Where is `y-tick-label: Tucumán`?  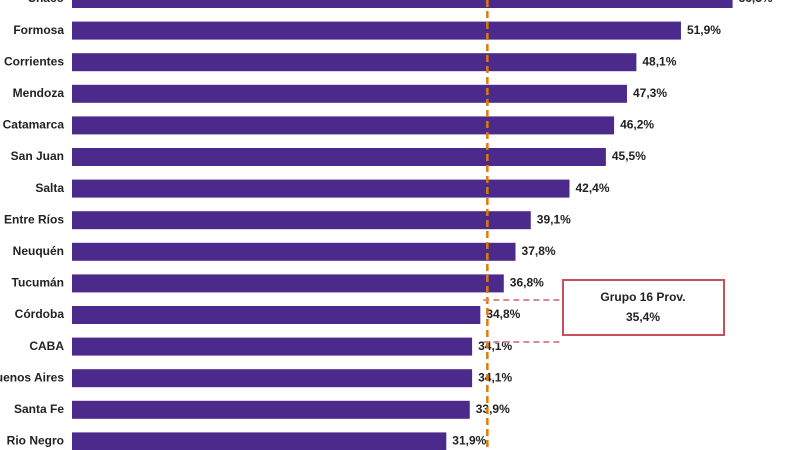 y-tick-label: Tucumán is located at coordinates (38, 283).